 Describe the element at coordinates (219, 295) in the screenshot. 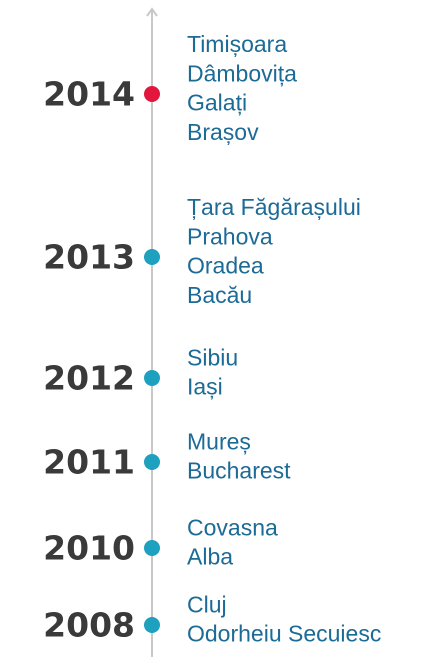

I see `place-name: Bacău` at that location.